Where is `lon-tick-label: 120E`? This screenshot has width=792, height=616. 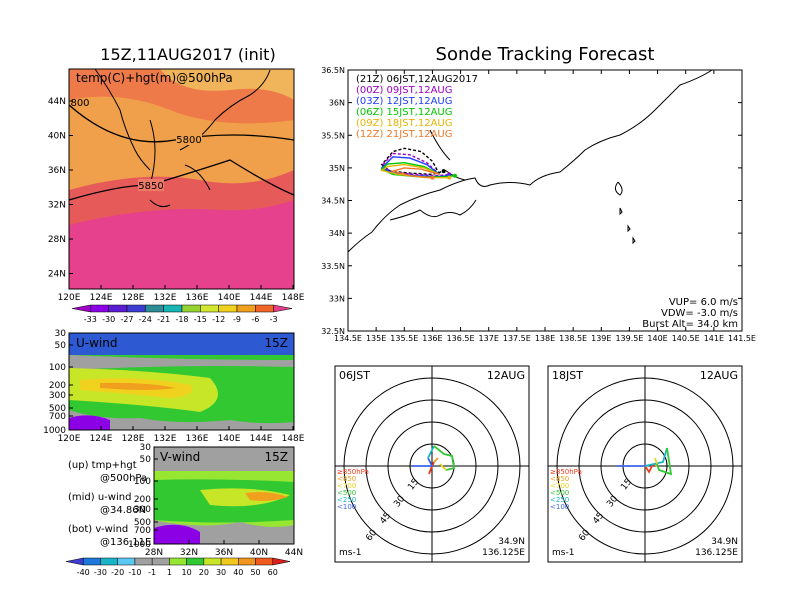
lon-tick-label: 120E is located at coordinates (69, 439).